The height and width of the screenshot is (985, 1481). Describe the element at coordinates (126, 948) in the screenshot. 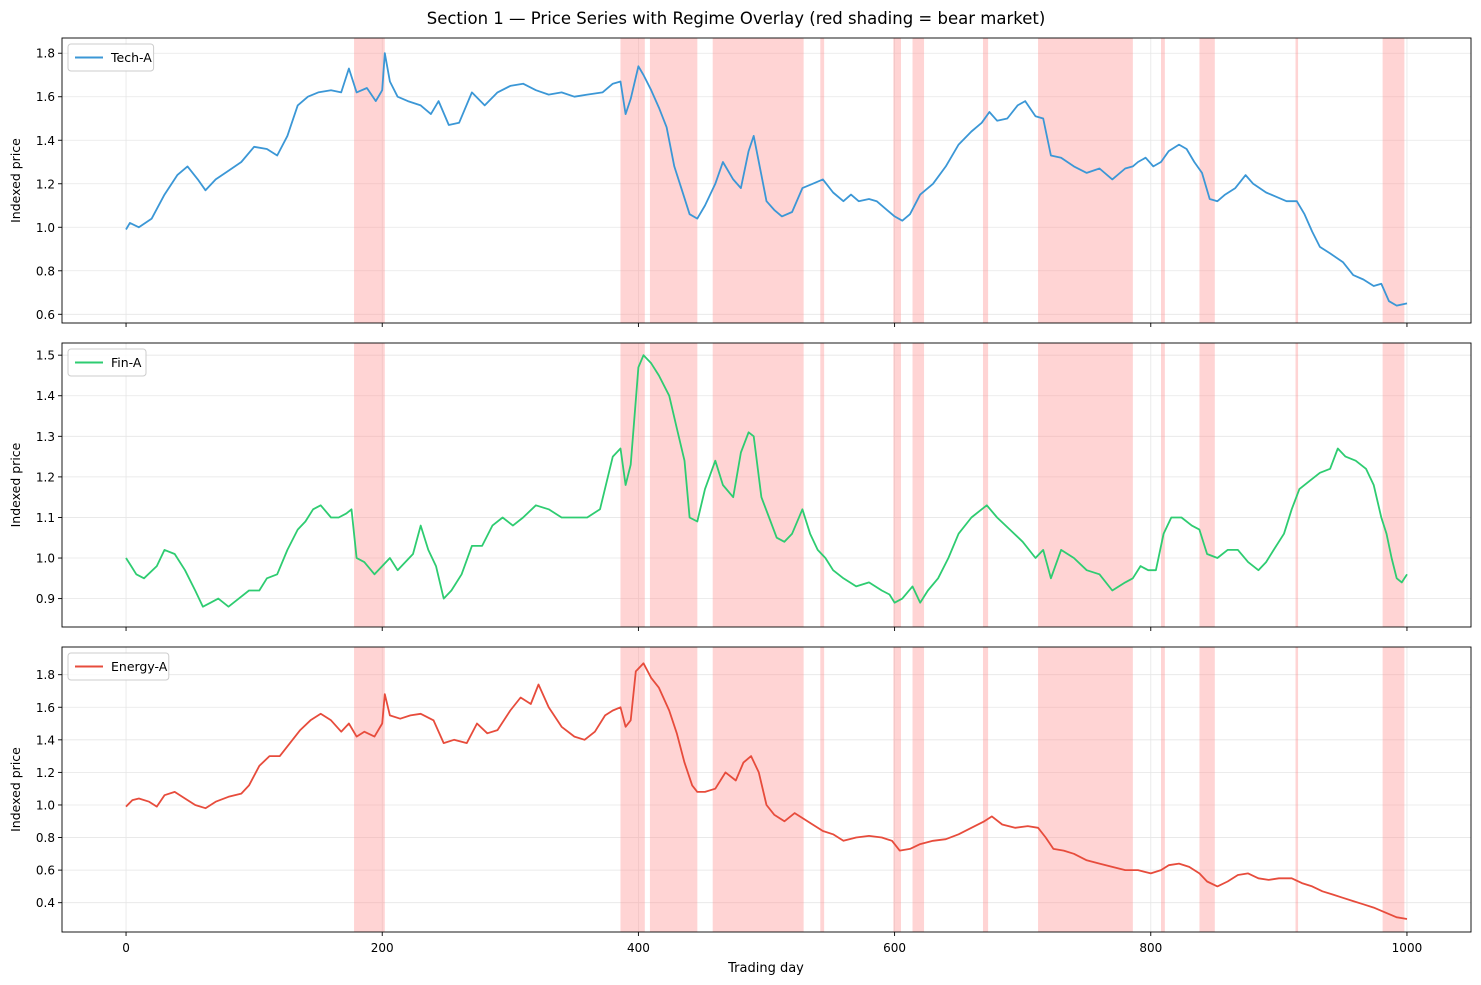

I see `x-tick-label: 0` at that location.